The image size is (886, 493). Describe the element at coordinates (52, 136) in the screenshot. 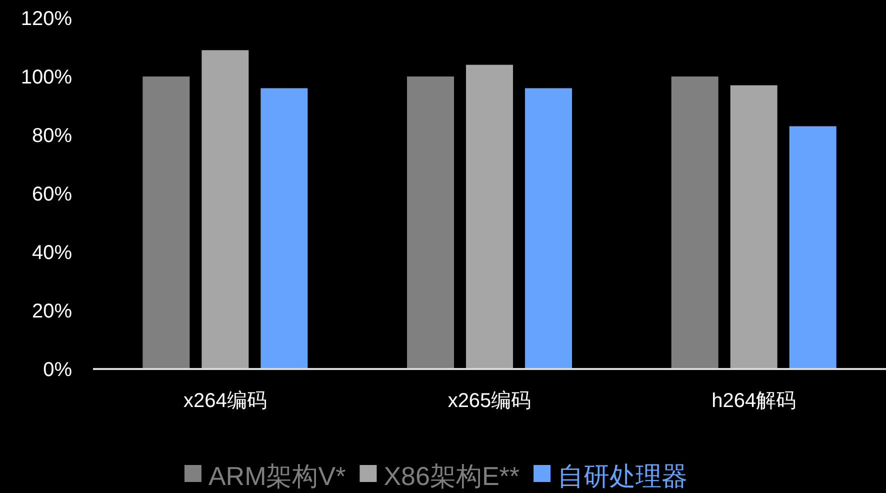

I see `y-tick-label: 80%` at that location.